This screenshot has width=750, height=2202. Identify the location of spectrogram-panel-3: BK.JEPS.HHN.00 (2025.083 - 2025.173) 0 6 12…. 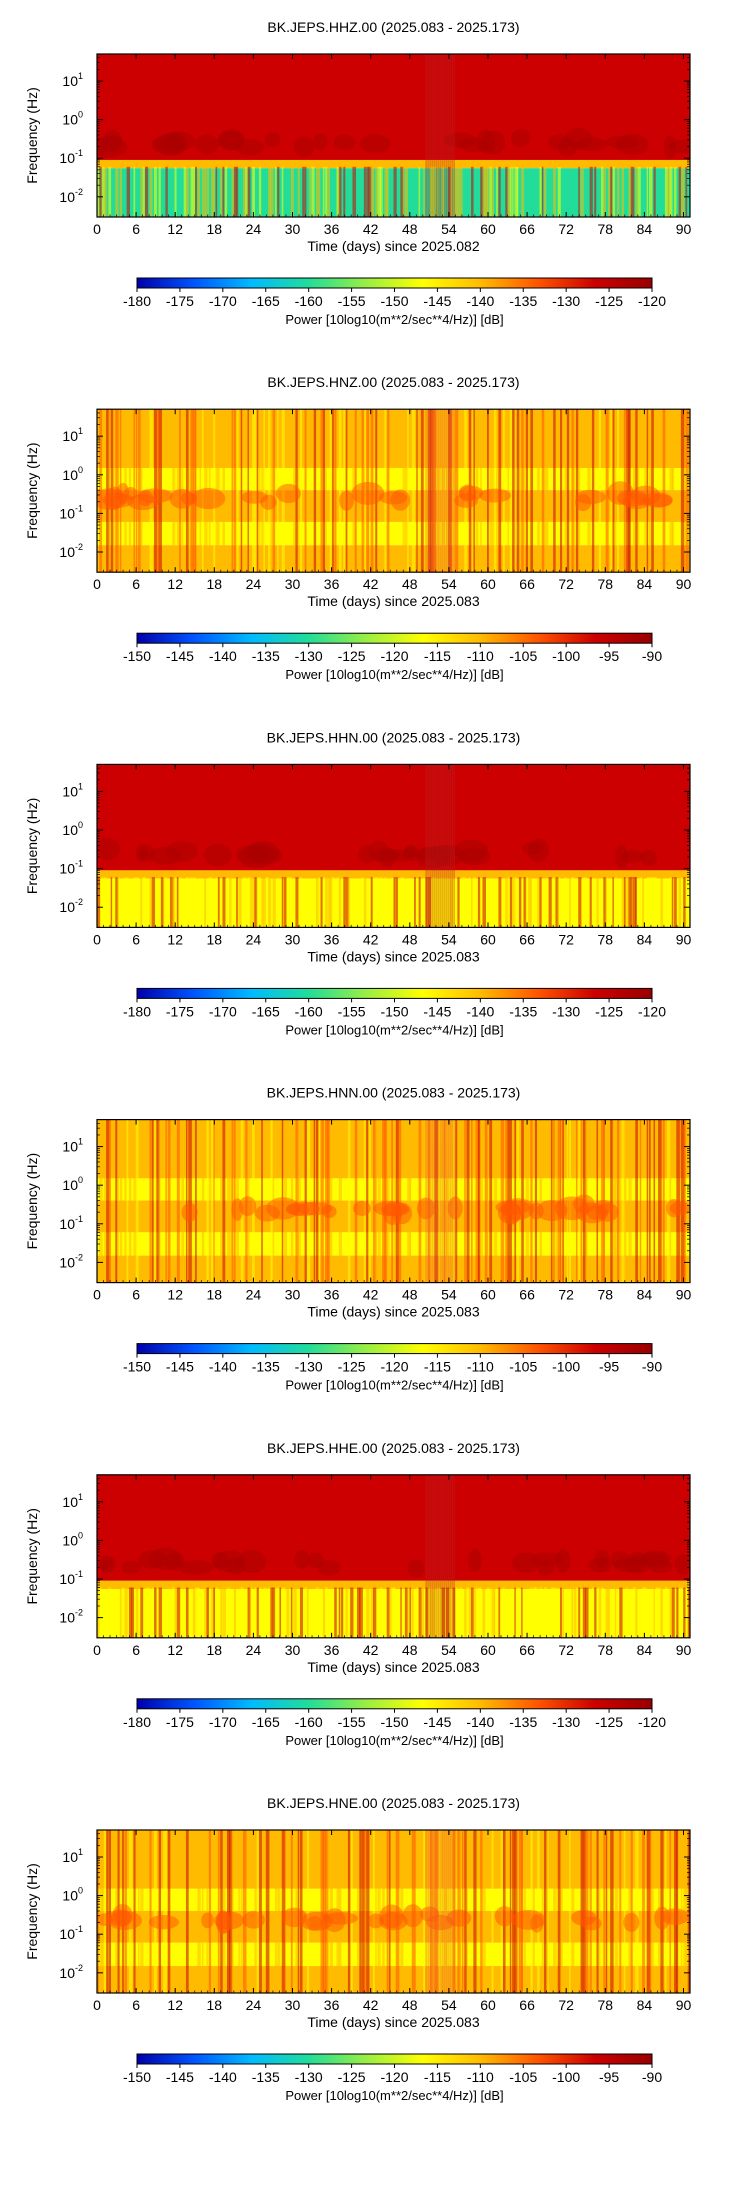
(357, 883).